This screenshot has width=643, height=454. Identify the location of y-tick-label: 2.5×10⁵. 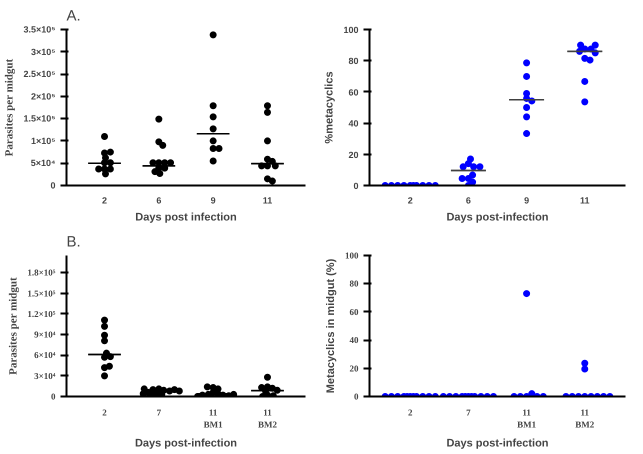
(39, 74).